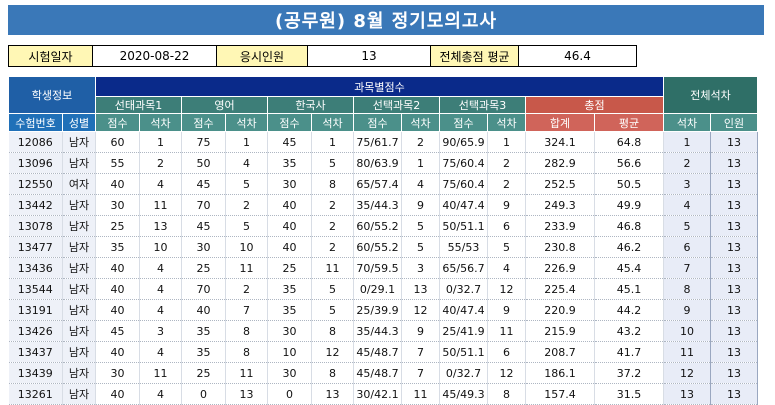  I want to click on exam-no-header: 수험번호, so click(35, 122).